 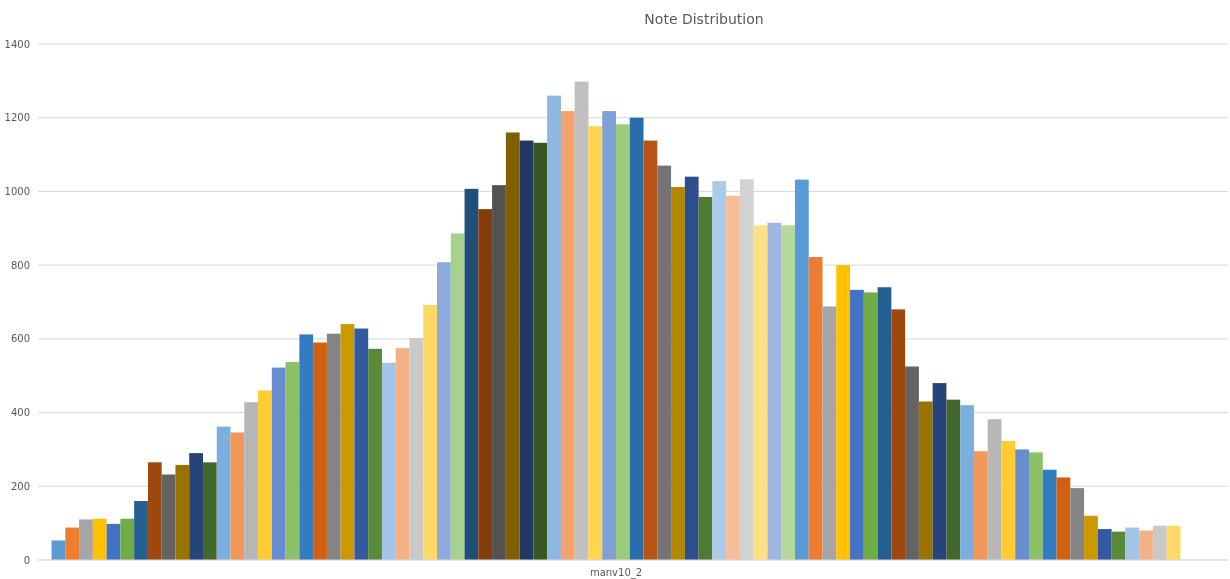 I want to click on chart-title: Note Distribution, so click(x=704, y=19).